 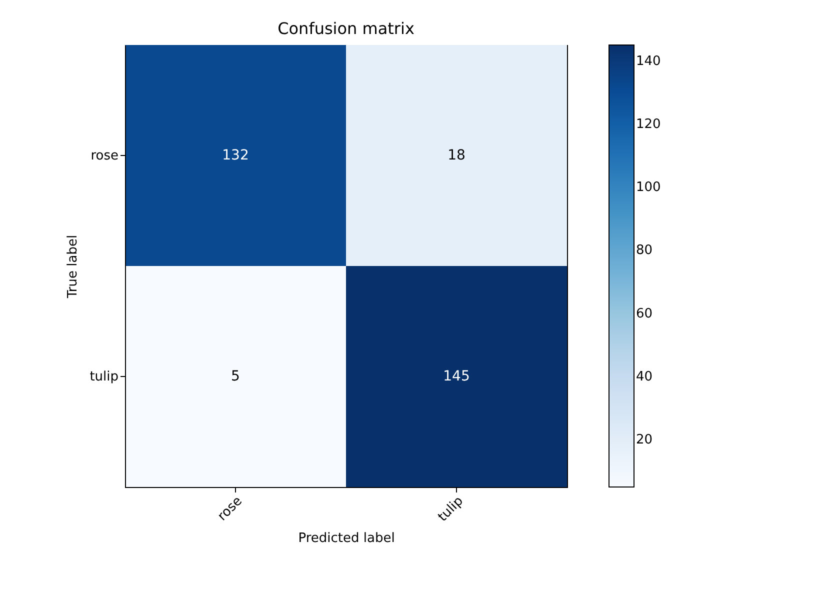 What do you see at coordinates (644, 250) in the screenshot?
I see `color-bar-label: 80` at bounding box center [644, 250].